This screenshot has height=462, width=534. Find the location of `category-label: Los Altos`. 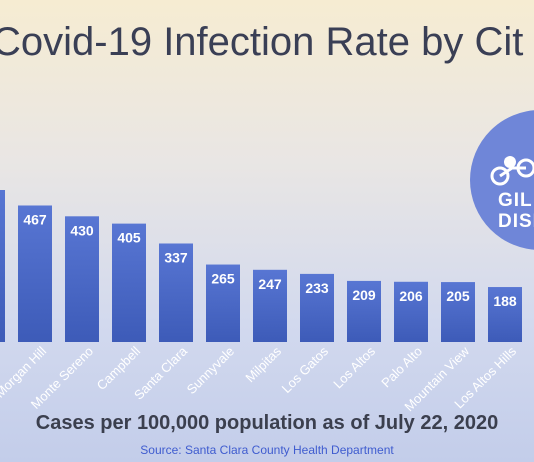

category-label: Los Altos is located at coordinates (354, 367).